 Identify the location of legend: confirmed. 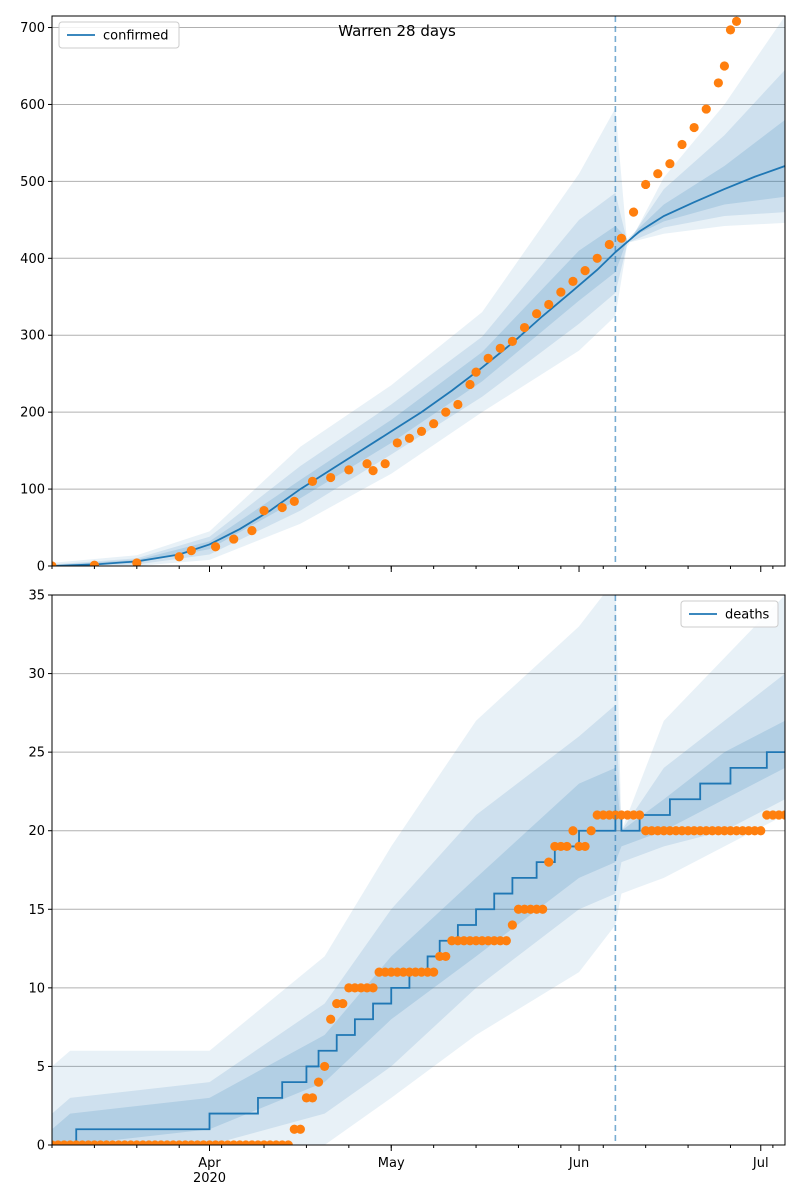
(119, 35).